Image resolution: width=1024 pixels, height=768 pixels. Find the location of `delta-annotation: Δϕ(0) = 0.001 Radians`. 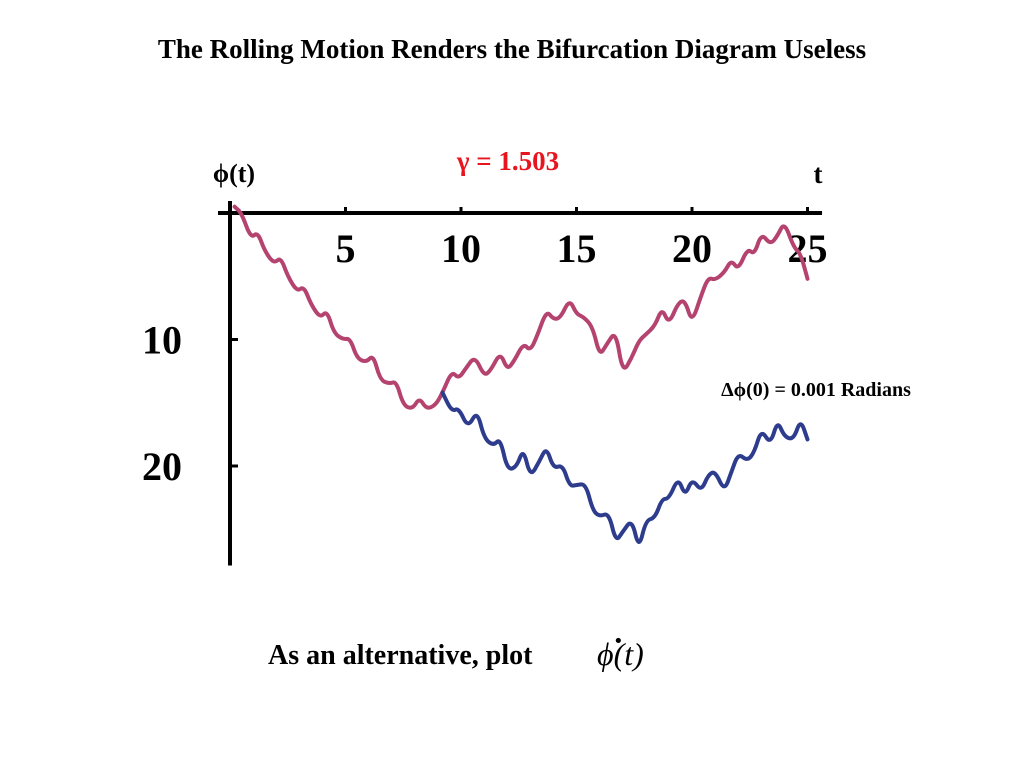

delta-annotation: Δϕ(0) = 0.001 Radians is located at coordinates (816, 390).